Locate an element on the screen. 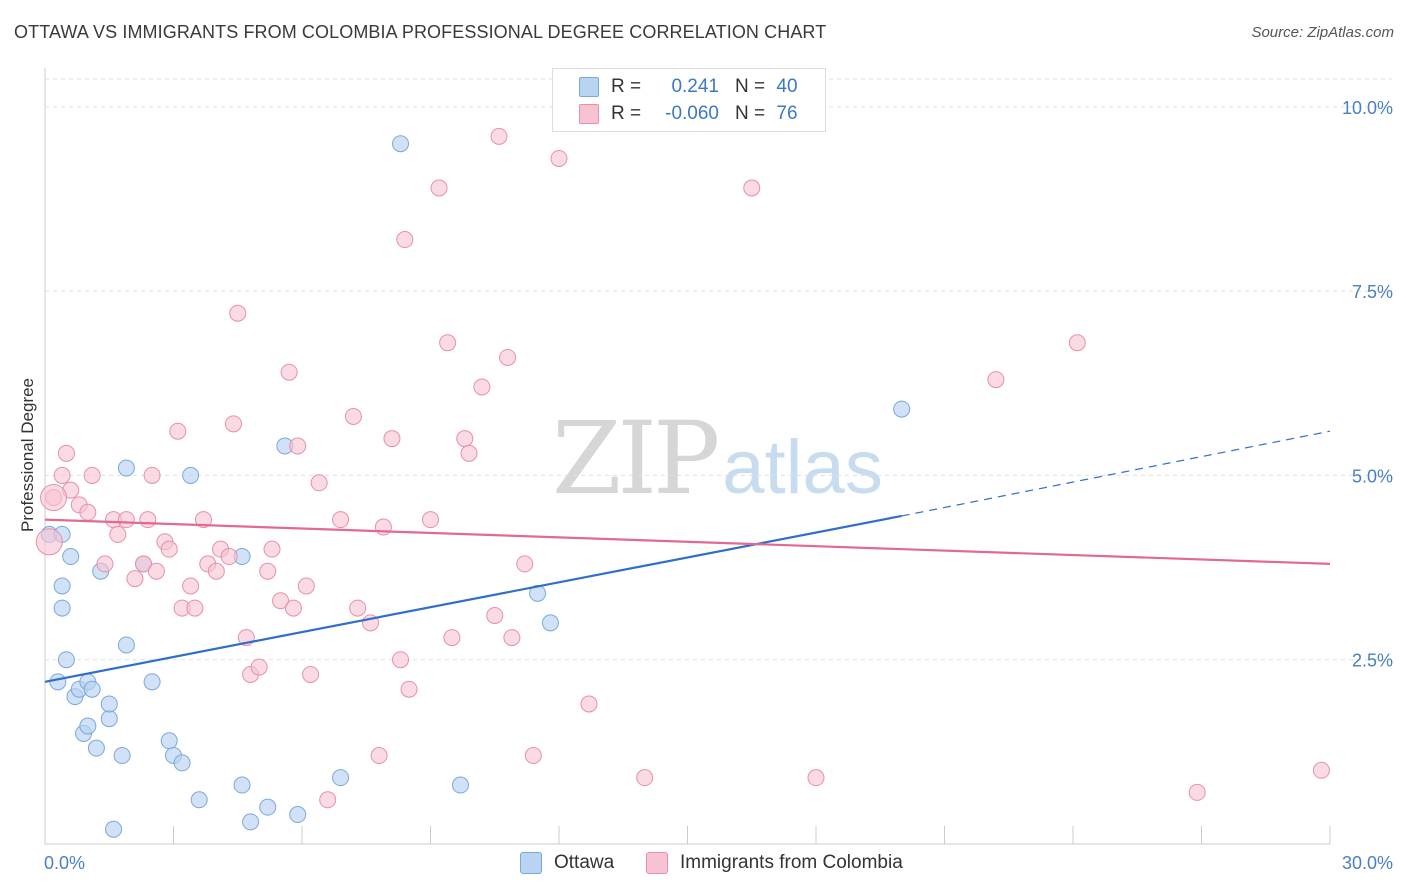  legend-r-label: R = is located at coordinates (626, 86).